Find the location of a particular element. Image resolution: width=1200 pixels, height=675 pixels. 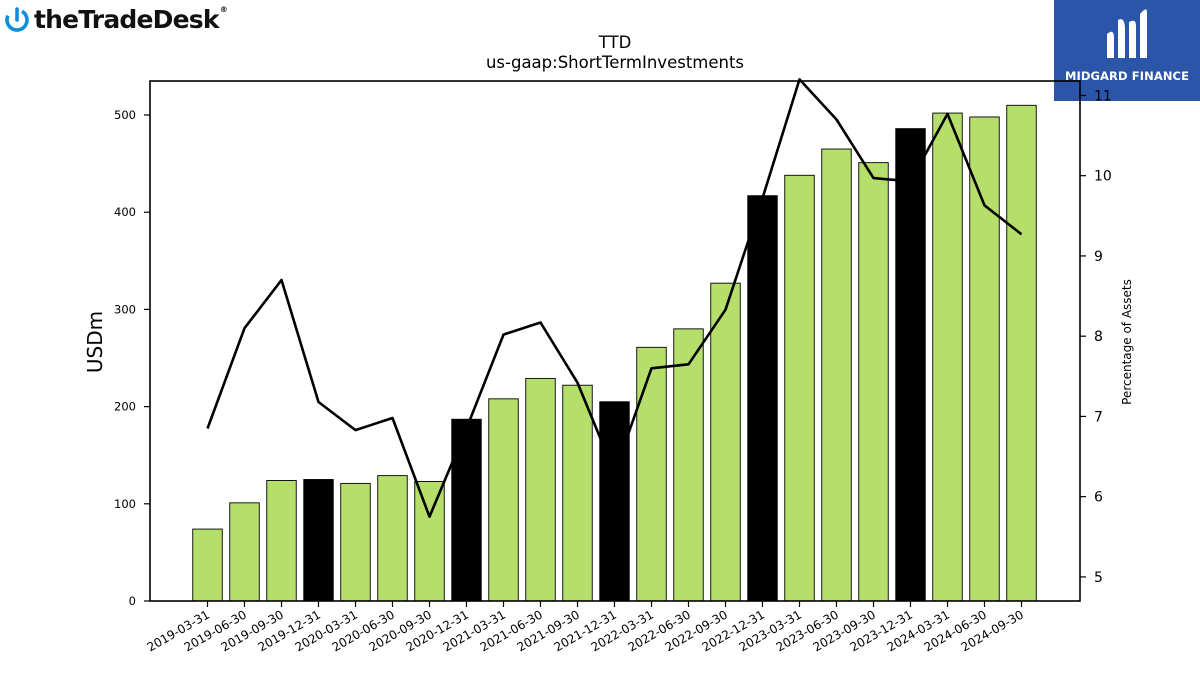

y2-axis-ticks: 5 6 7 8 9 10 11 is located at coordinates (1096, 337).